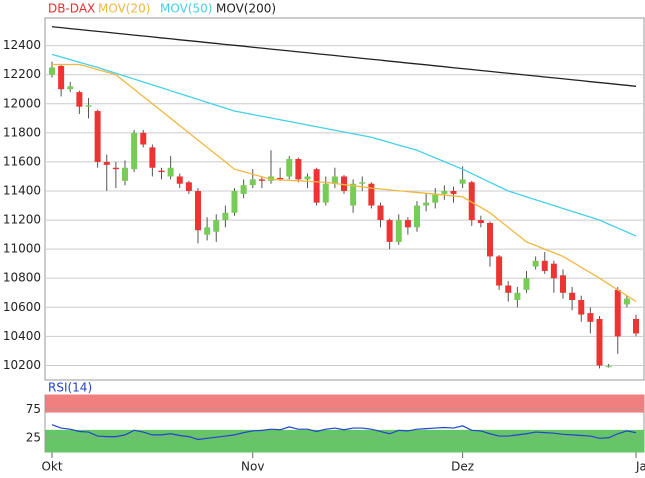 The height and width of the screenshot is (478, 645). What do you see at coordinates (71, 9) in the screenshot?
I see `legend-entry: DB-DAX` at bounding box center [71, 9].